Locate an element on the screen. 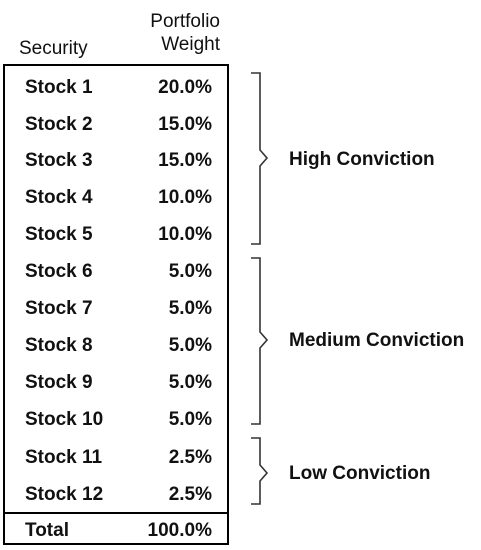 This screenshot has height=550, width=481. header-portfolio-weight: Portfolio Weight is located at coordinates (169, 33).